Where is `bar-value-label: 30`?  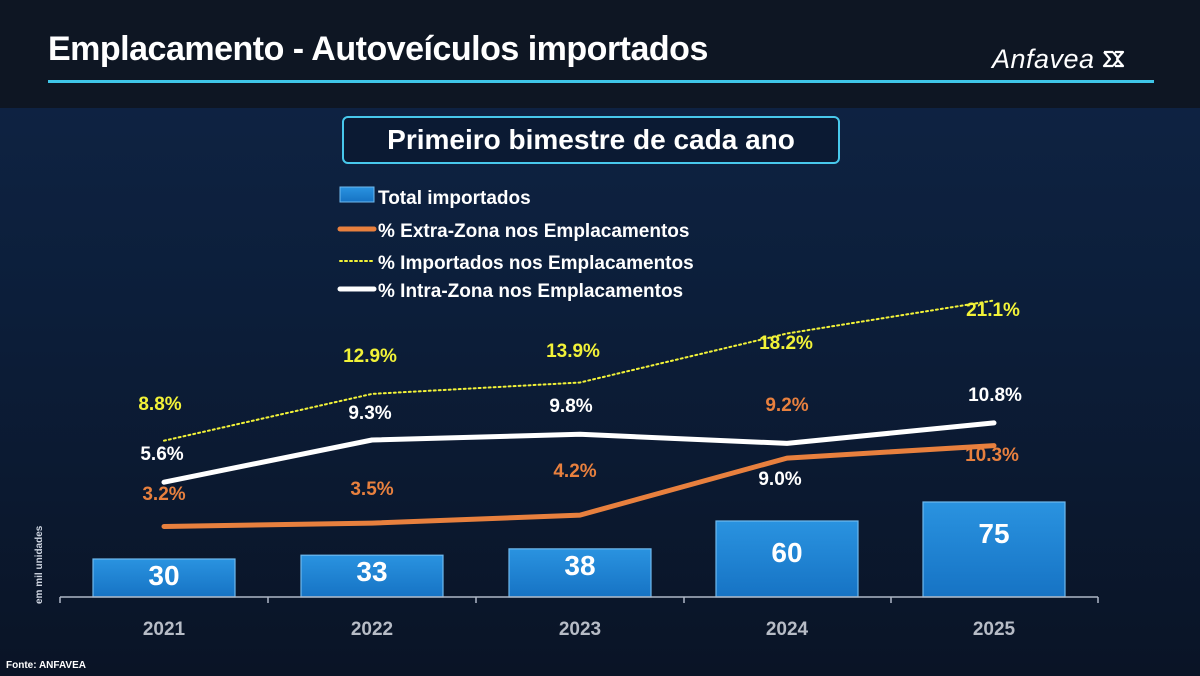
bar-value-label: 30 is located at coordinates (163, 575).